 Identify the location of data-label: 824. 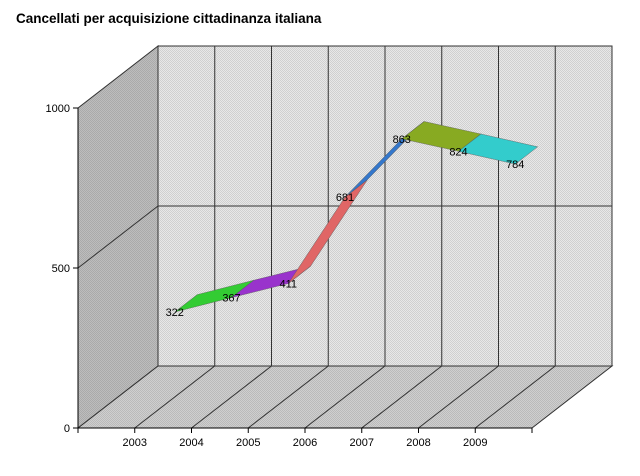
(458, 152).